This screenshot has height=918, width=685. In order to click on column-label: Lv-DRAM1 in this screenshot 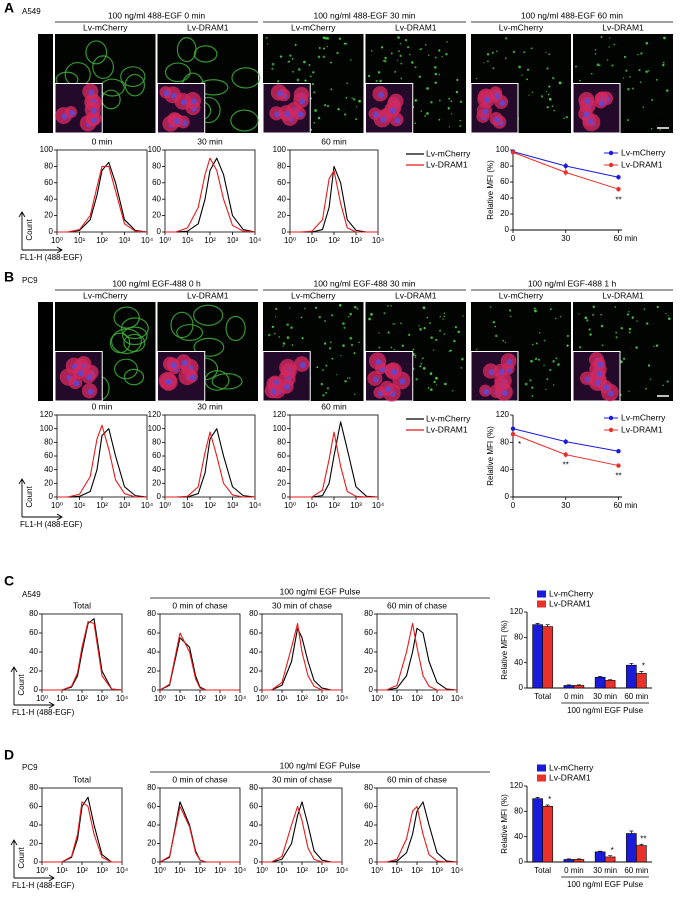, I will do `click(623, 27)`.